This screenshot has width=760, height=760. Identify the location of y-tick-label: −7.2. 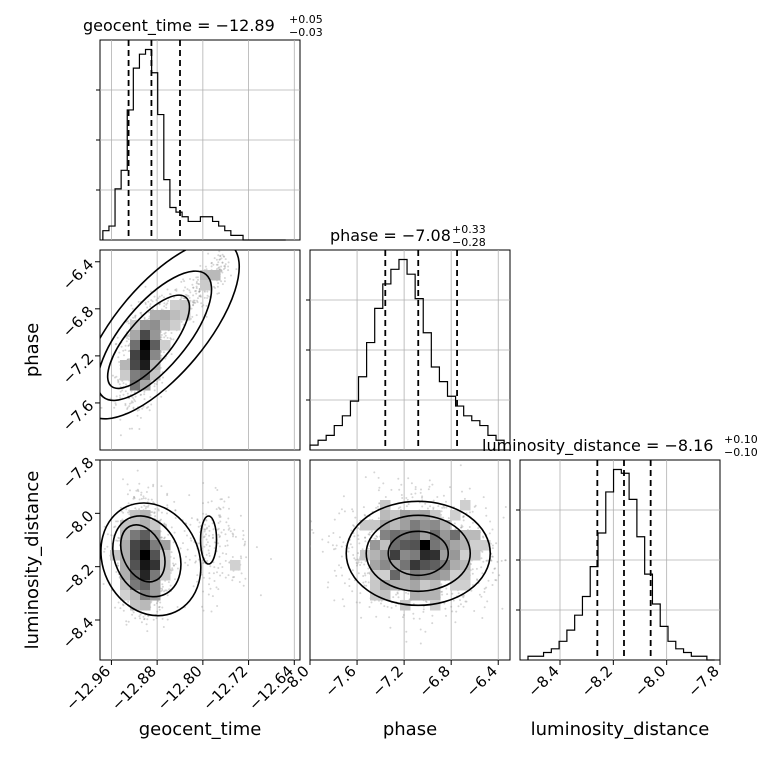
(78, 369).